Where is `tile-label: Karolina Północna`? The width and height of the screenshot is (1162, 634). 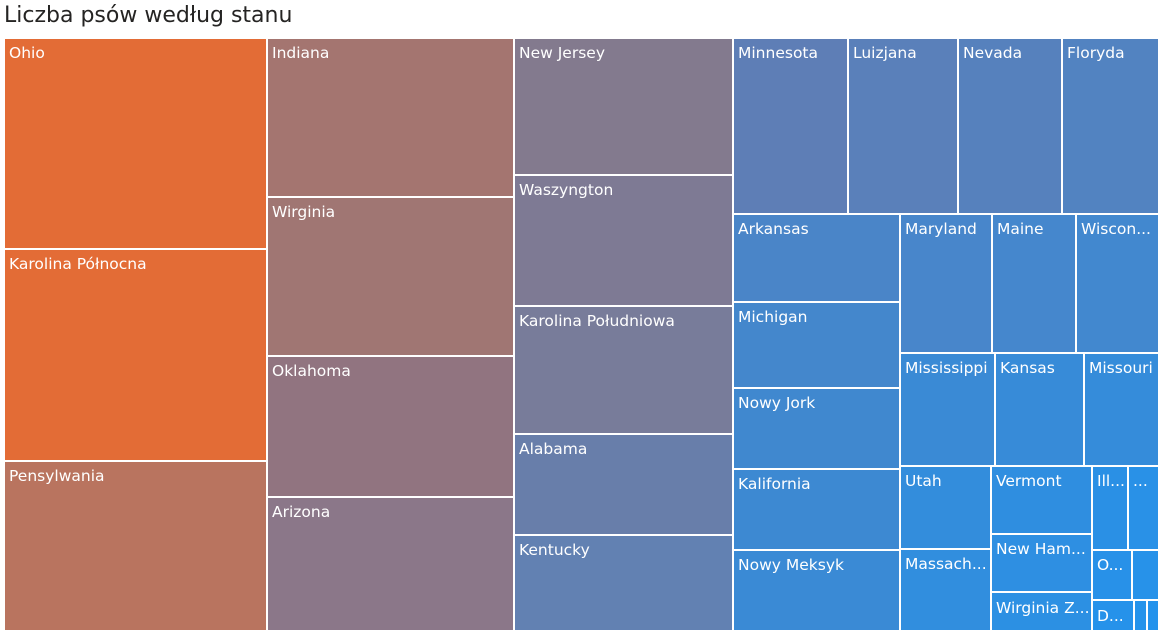 tile-label: Karolina Północna is located at coordinates (78, 264).